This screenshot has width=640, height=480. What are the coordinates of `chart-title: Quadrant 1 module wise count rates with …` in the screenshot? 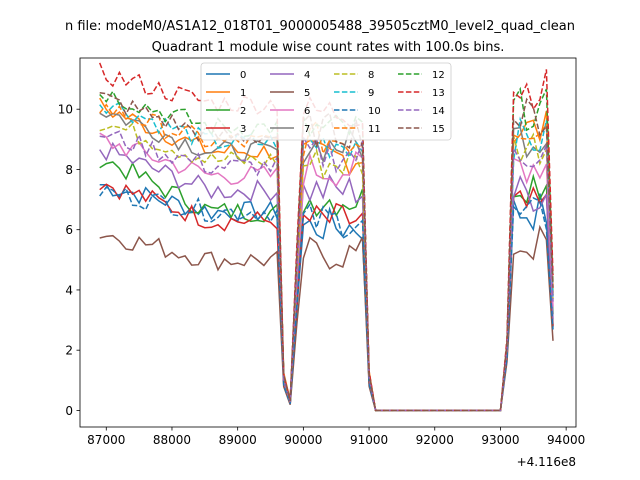 It's located at (328, 47).